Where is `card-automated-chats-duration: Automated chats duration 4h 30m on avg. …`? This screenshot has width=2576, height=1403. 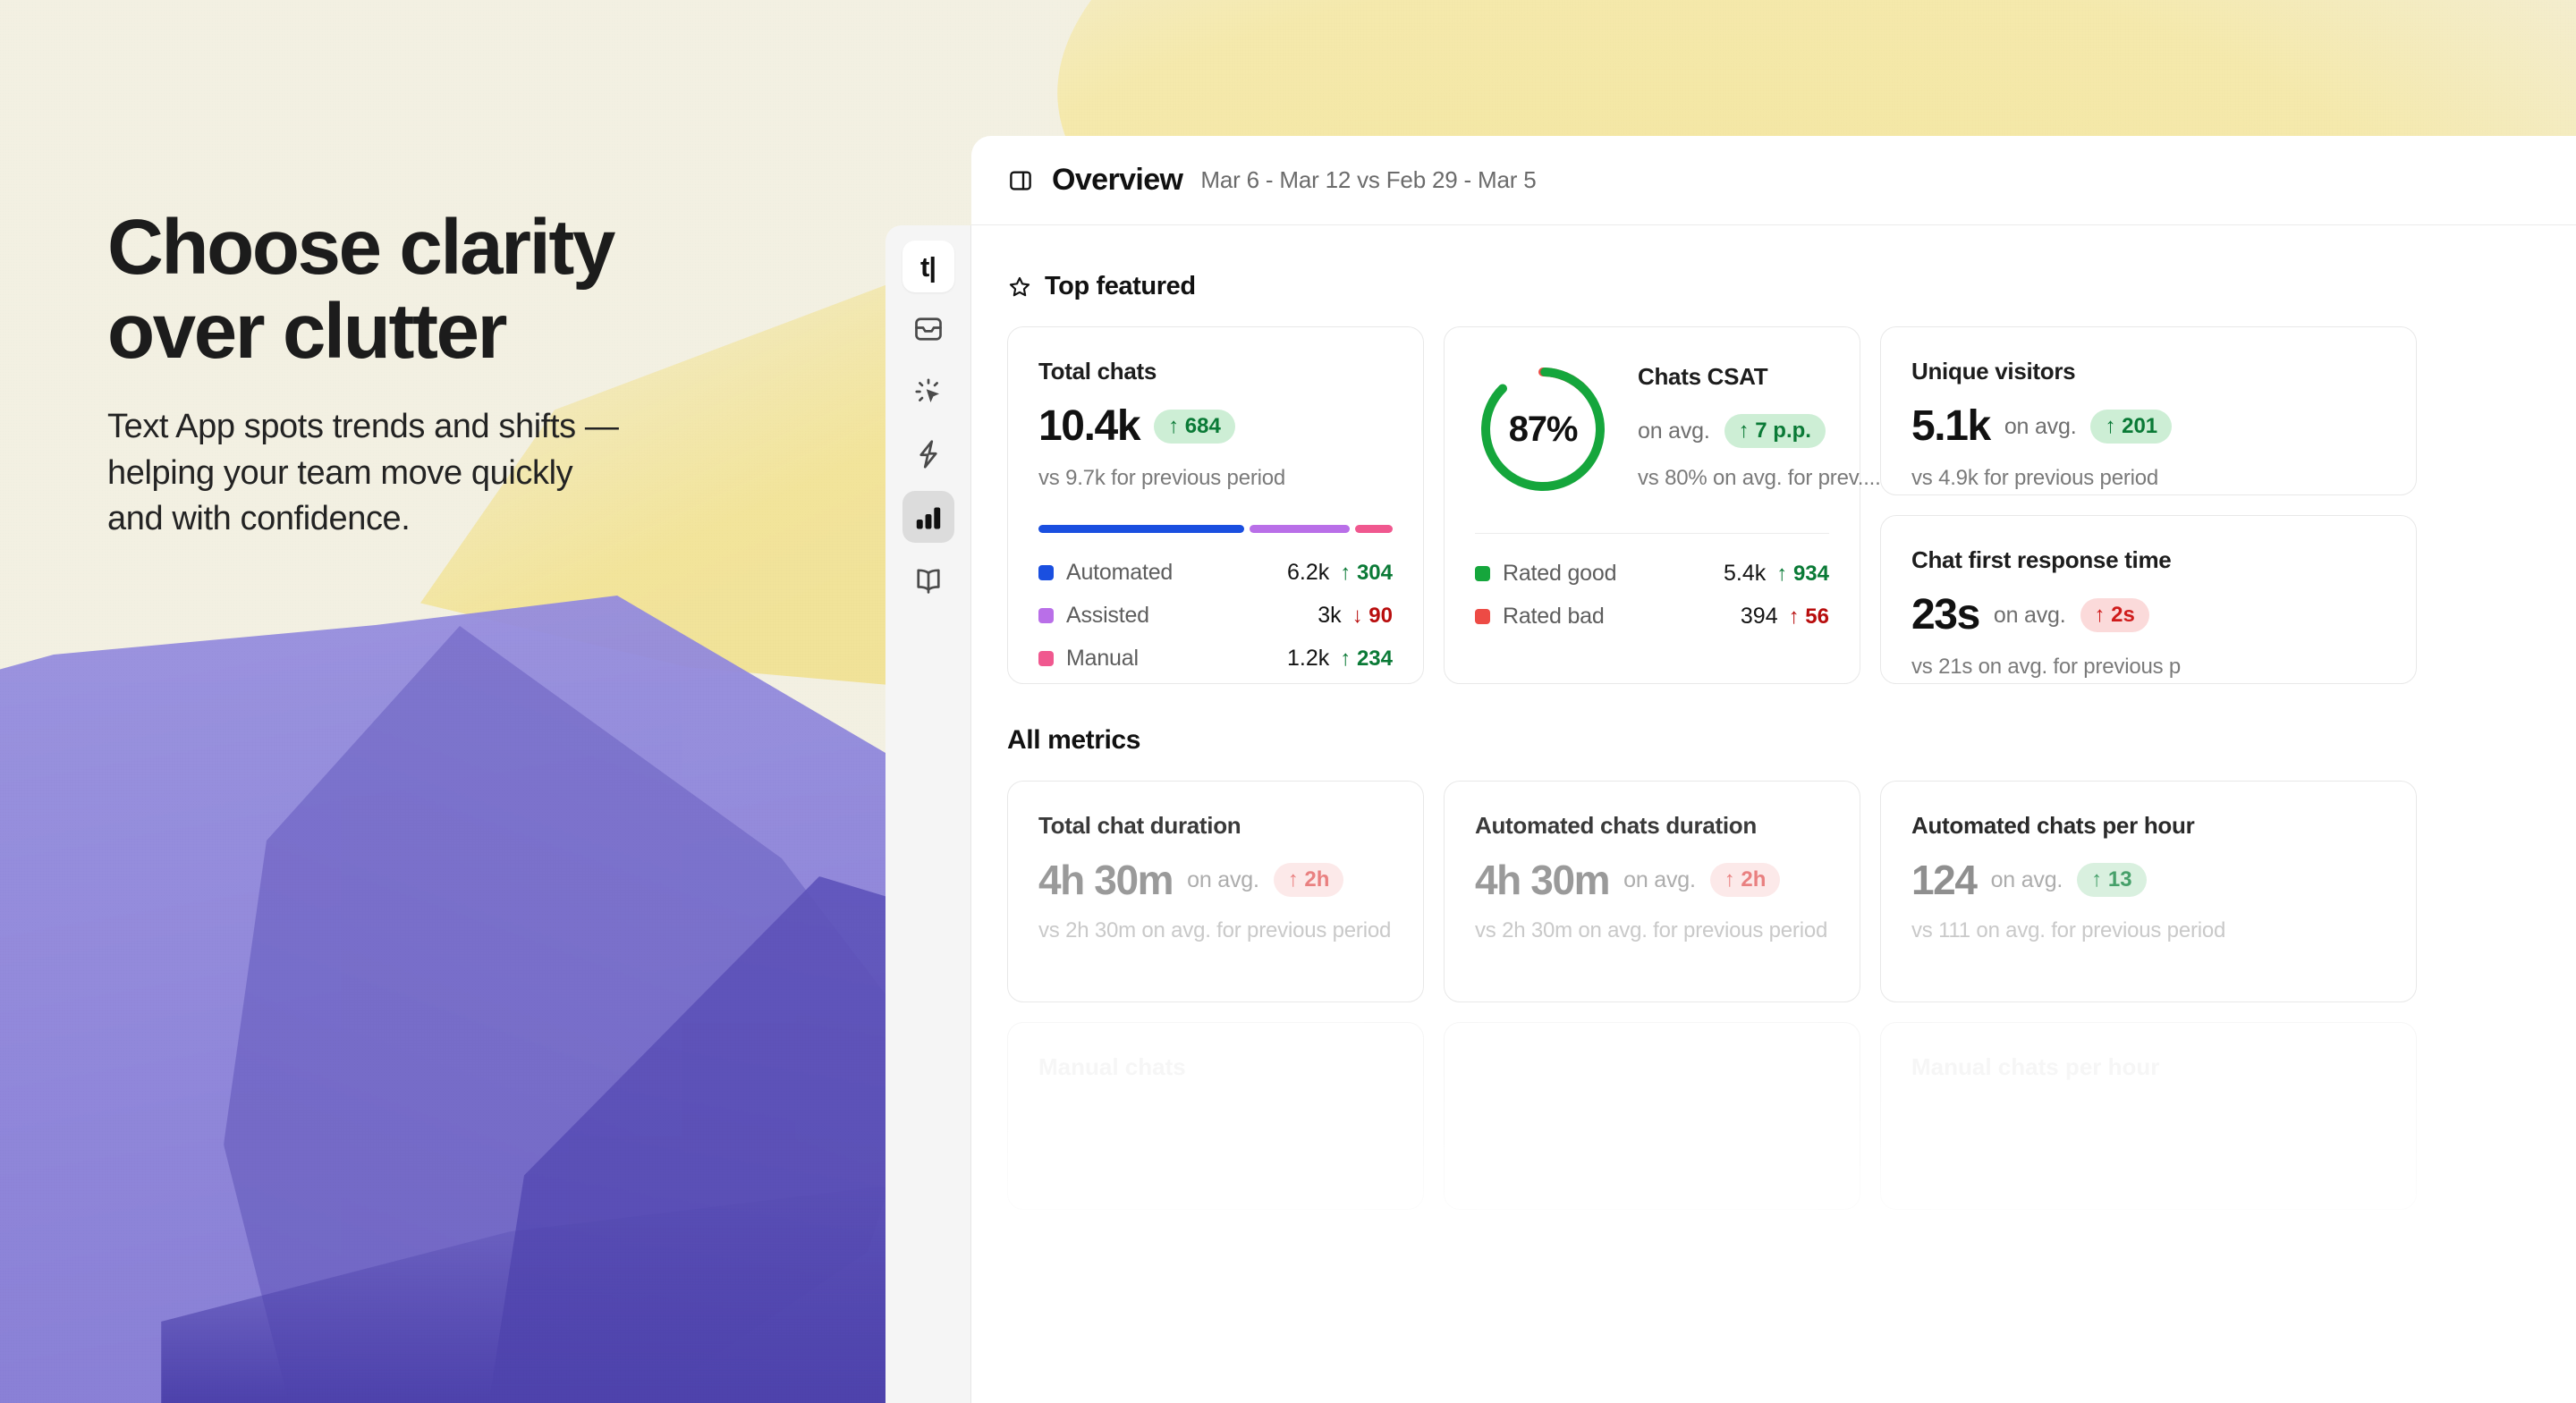 card-automated-chats-duration: Automated chats duration 4h 30m on avg. … is located at coordinates (1652, 891).